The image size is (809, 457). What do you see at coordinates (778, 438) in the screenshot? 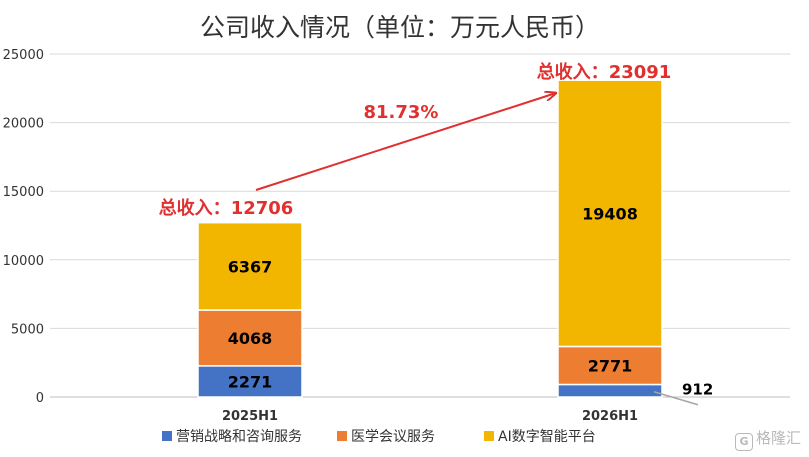
I see `watermark-text: 格隆汇` at bounding box center [778, 438].